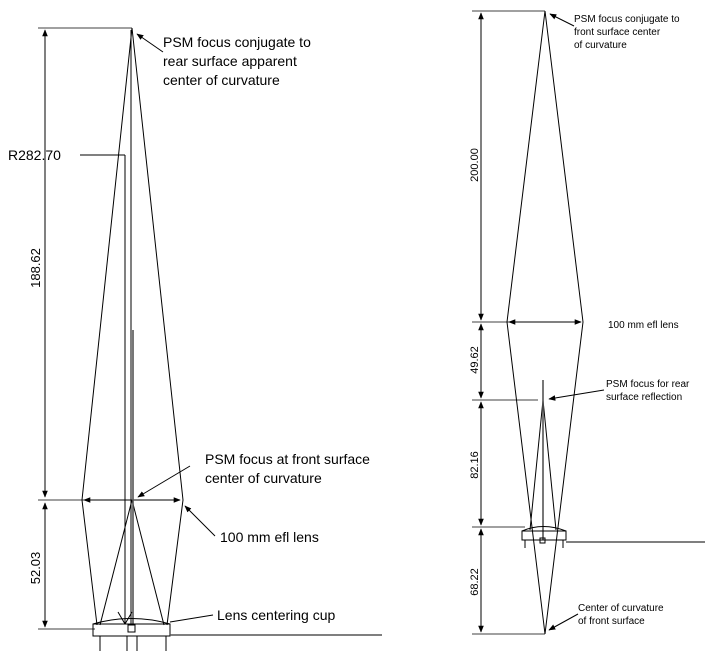 The image size is (715, 651). What do you see at coordinates (157, 326) in the screenshot?
I see `left-cone-right` at bounding box center [157, 326].